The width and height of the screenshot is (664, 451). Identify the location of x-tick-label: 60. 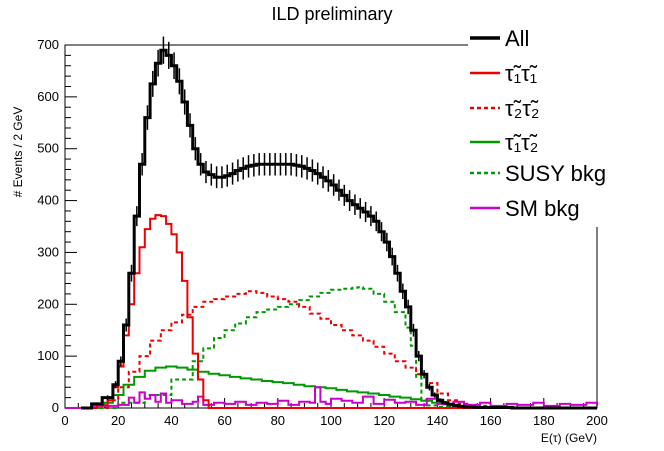
(224, 420).